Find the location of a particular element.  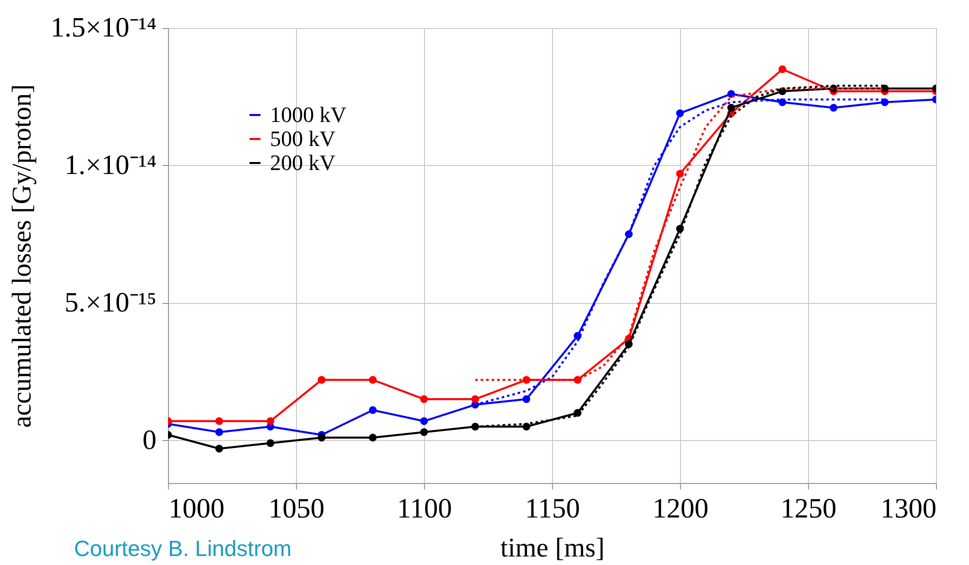

legend-label: 1000 kV is located at coordinates (308, 114).